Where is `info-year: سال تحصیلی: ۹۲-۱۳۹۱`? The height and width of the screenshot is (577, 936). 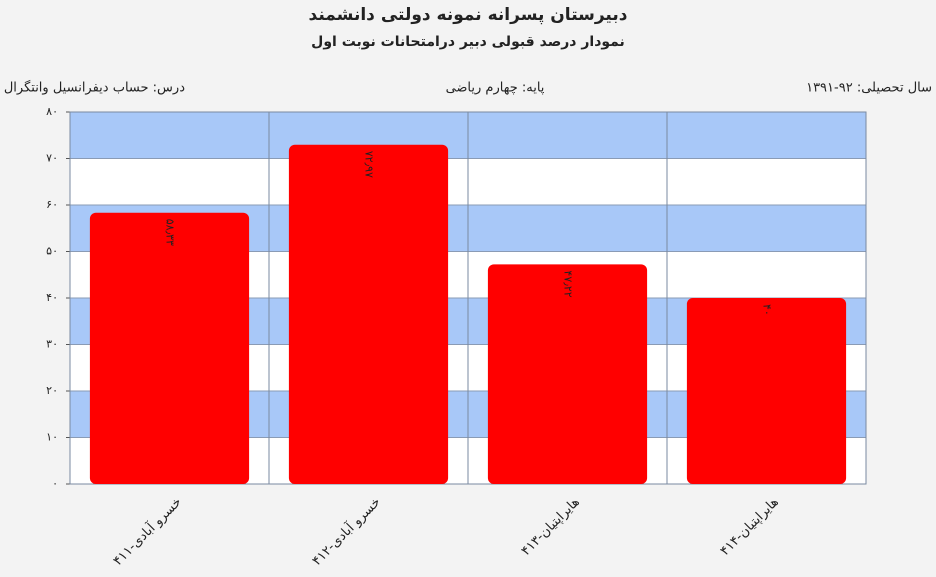
info-year: سال تحصیلی: ۹۲-۱۳۹۱ is located at coordinates (869, 88).